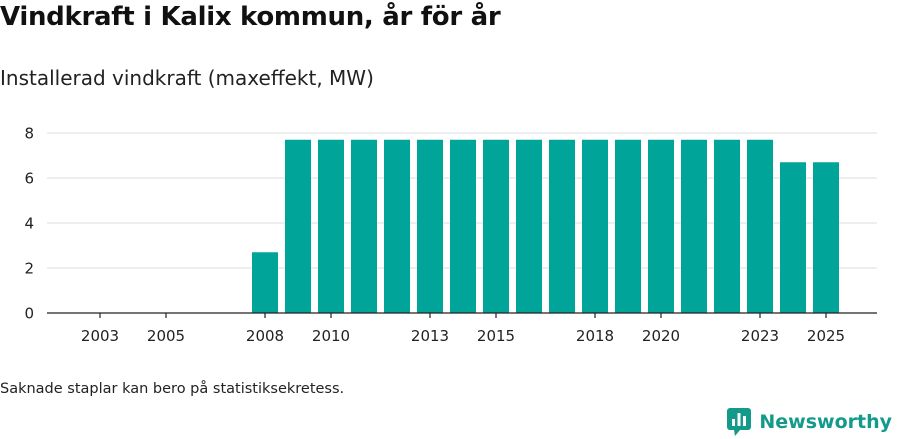 This screenshot has height=439, width=900. Describe the element at coordinates (529, 226) in the screenshot. I see `bar-2016` at that location.